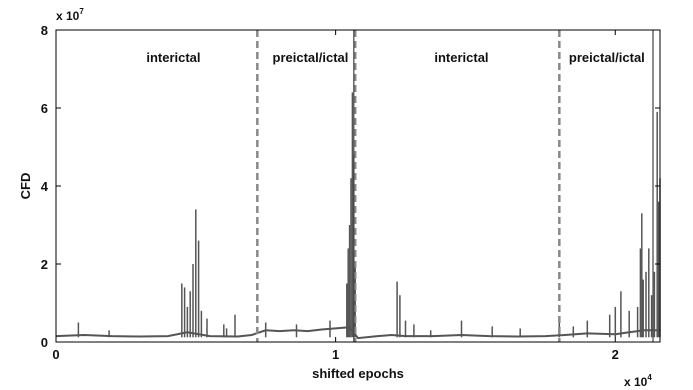 The height and width of the screenshot is (390, 693). I want to click on x-multiplier-exponent: 4, so click(649, 377).